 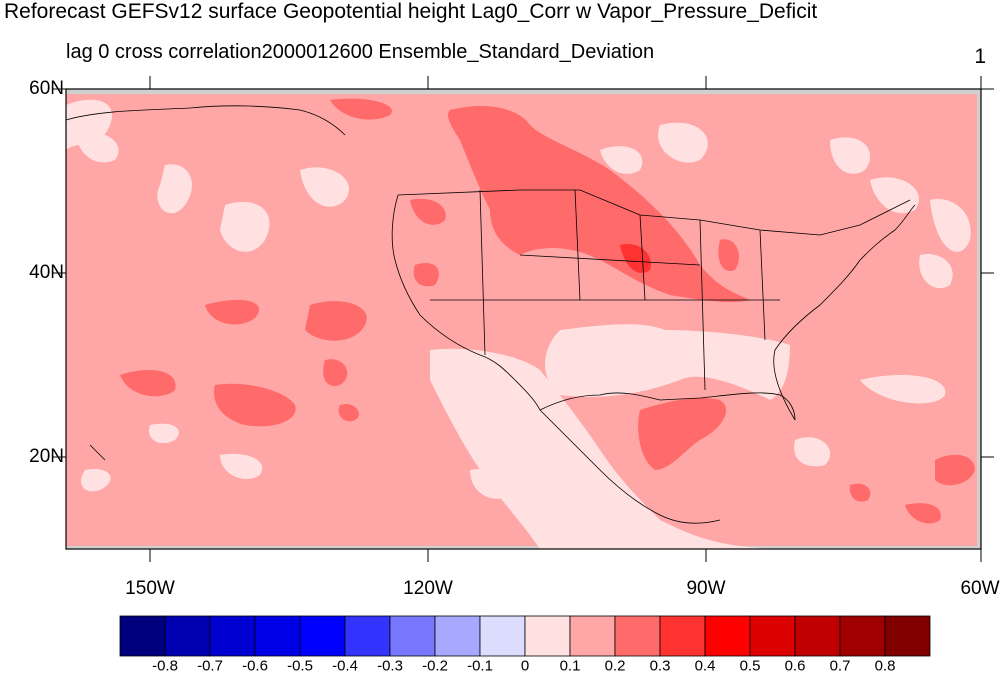 What do you see at coordinates (980, 56) in the screenshot?
I see `corner-label: 1` at bounding box center [980, 56].